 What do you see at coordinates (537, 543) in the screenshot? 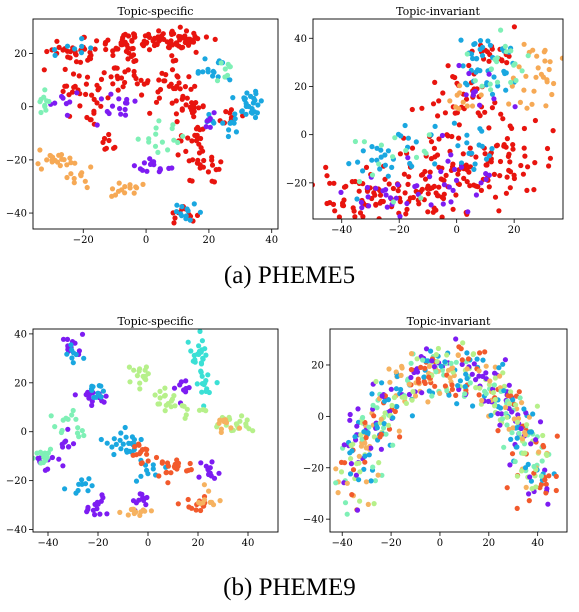
I see `x-tick-label: 40` at bounding box center [537, 543].